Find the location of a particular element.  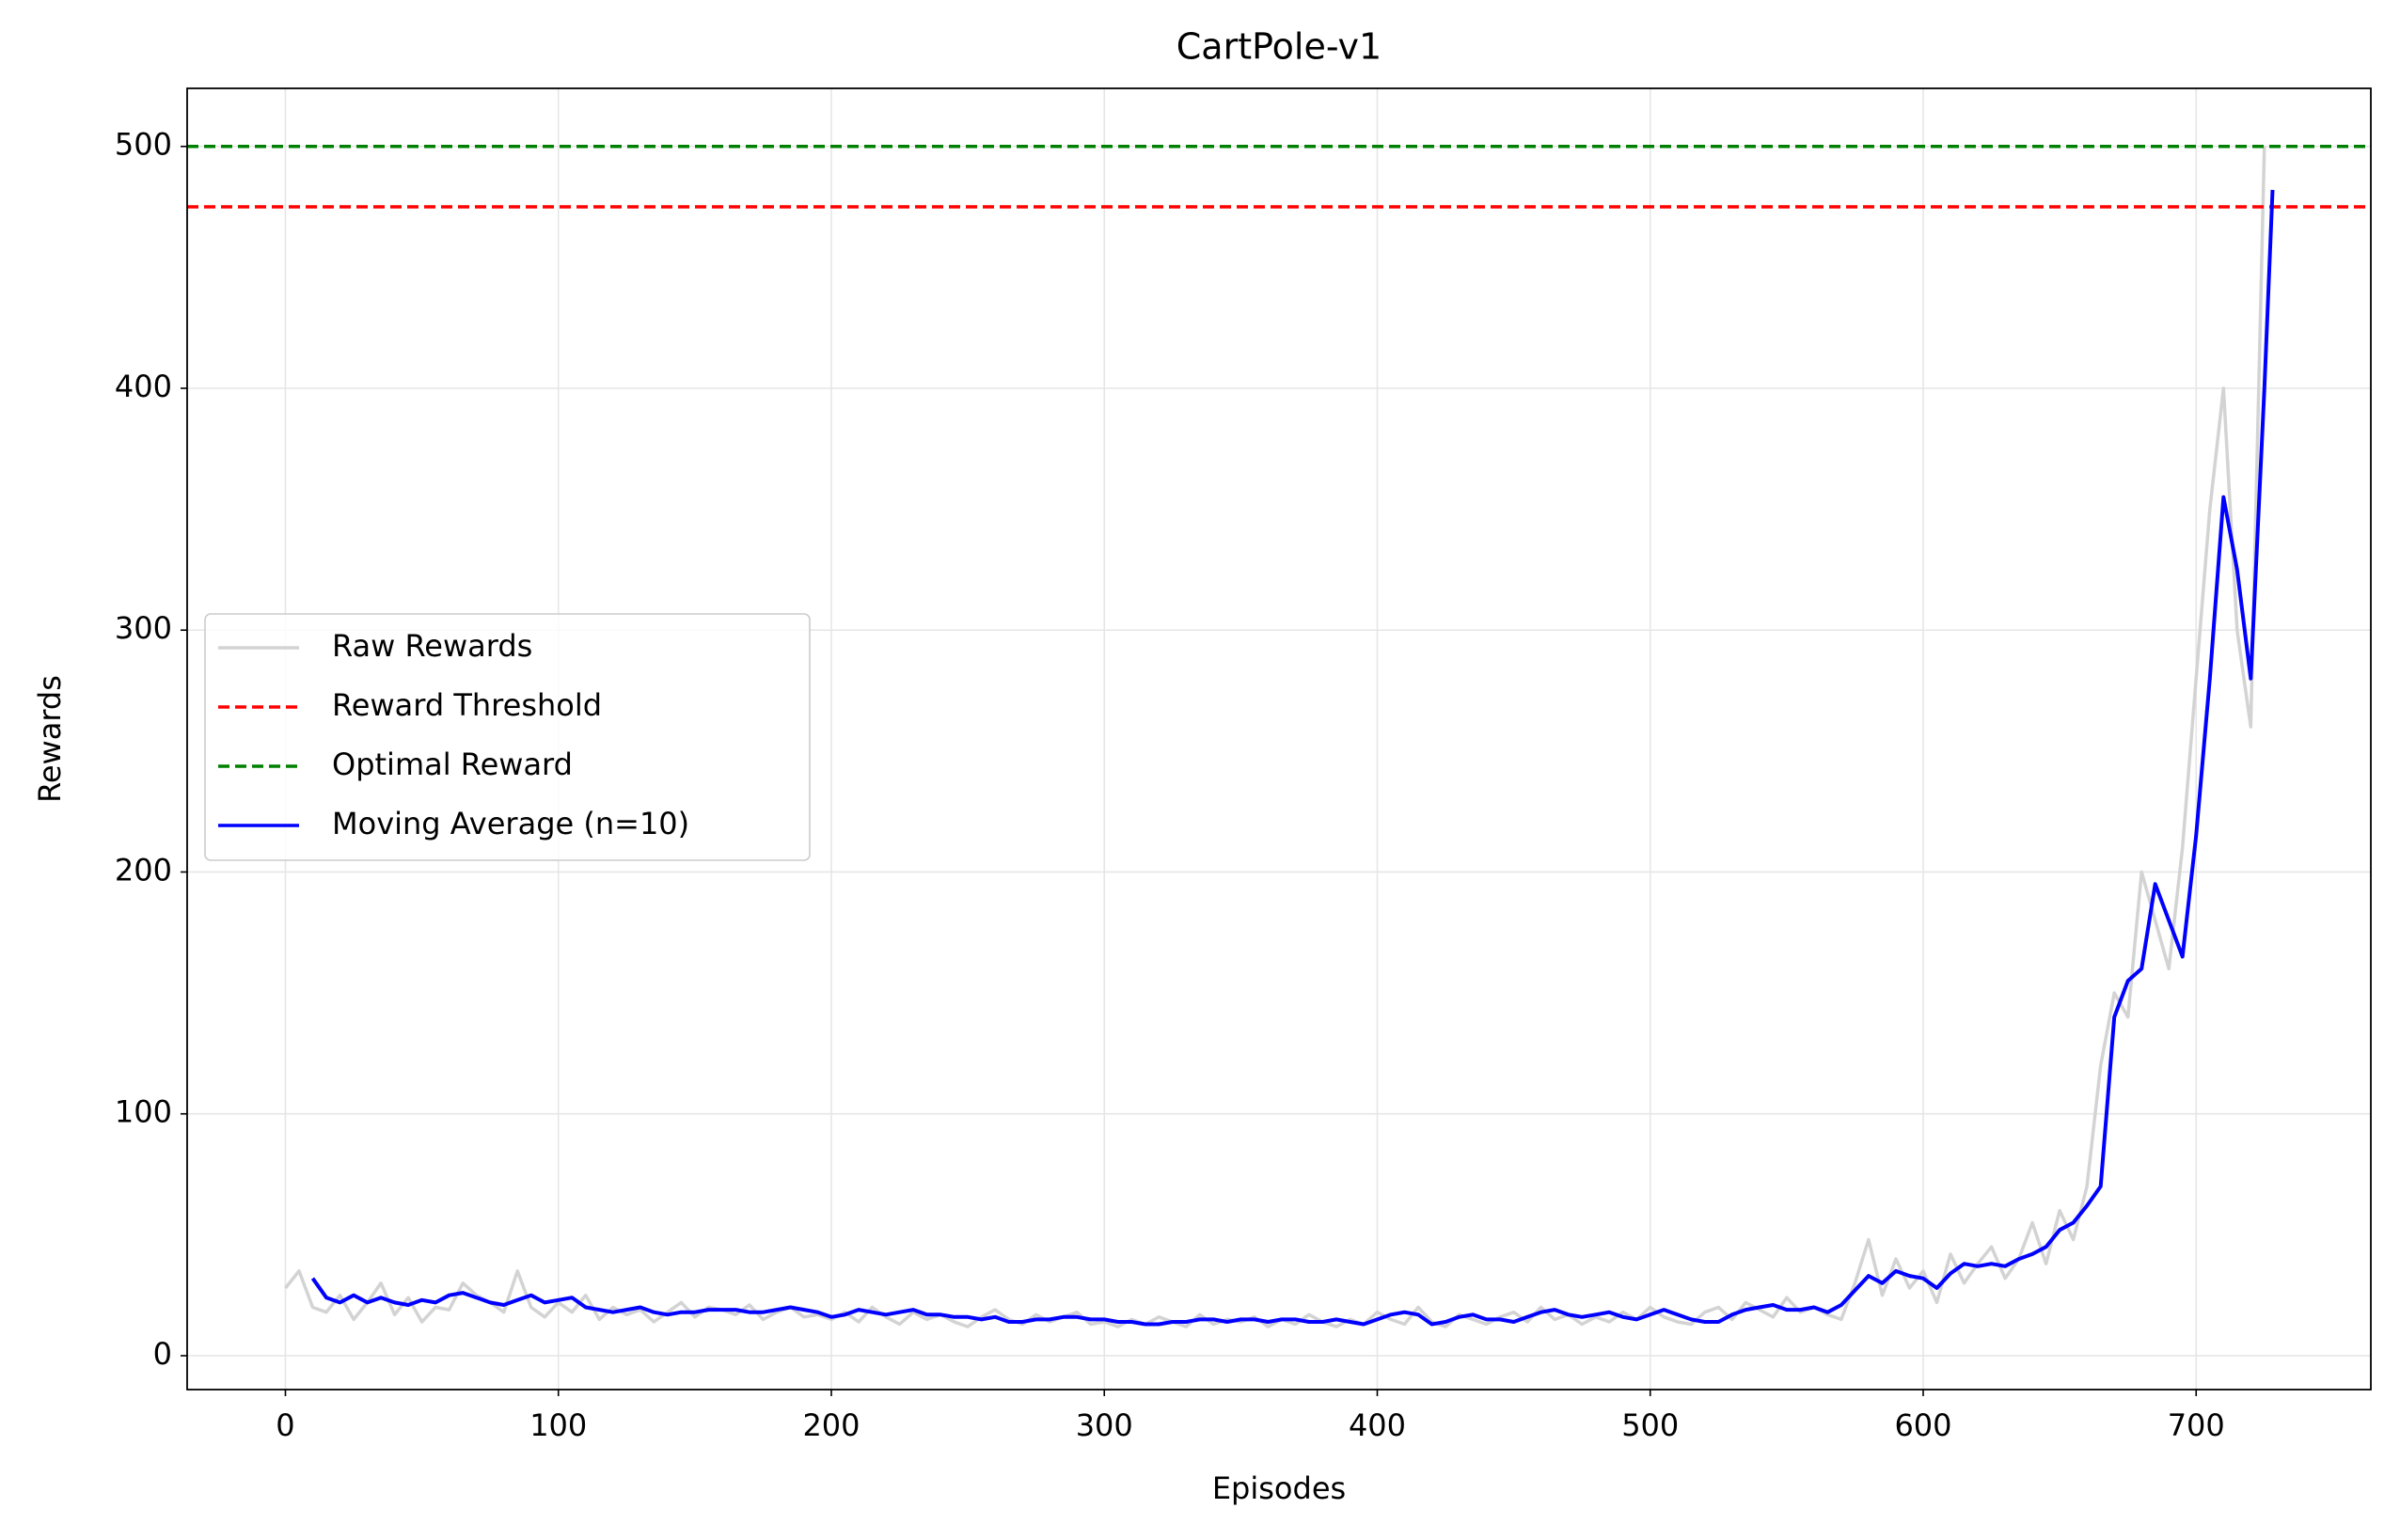

x-tick-label: 200 is located at coordinates (831, 1425).